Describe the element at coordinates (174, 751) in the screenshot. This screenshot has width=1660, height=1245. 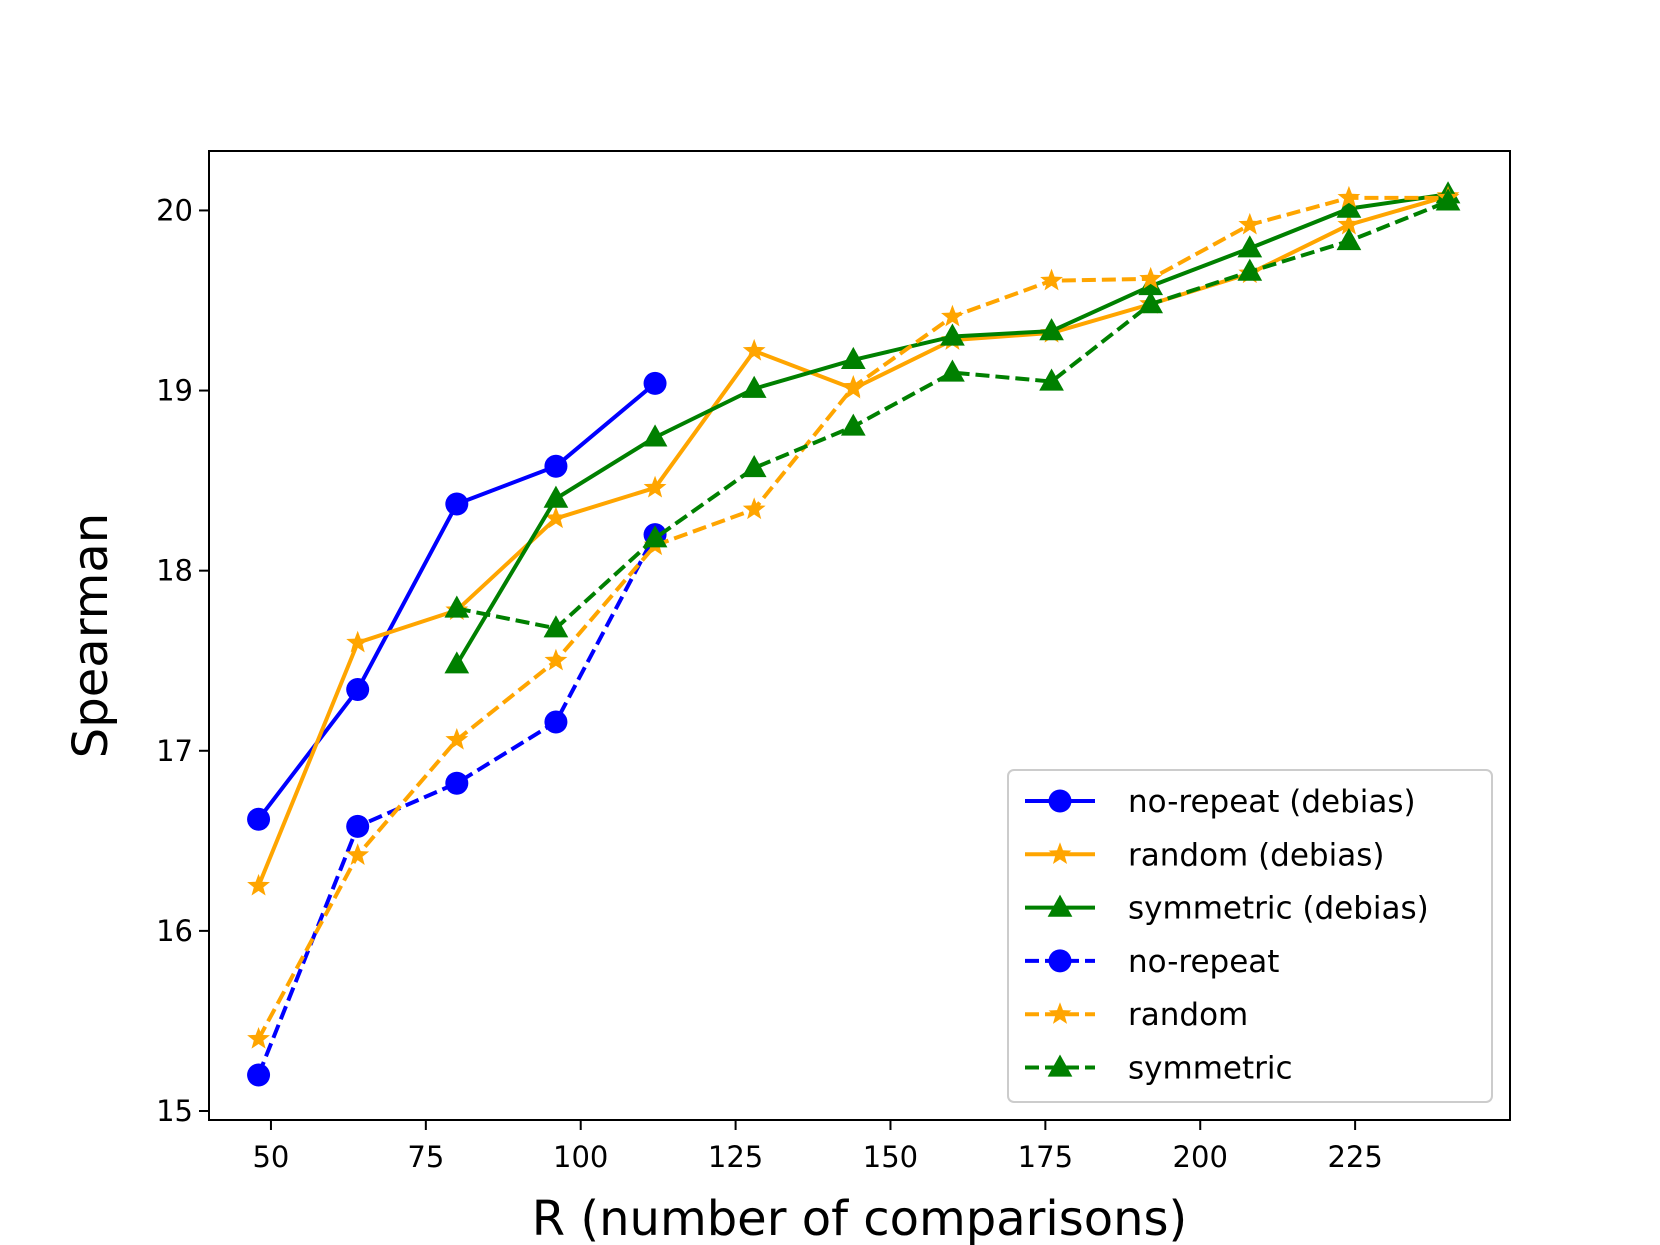
I see `y-tick-label: 17` at that location.